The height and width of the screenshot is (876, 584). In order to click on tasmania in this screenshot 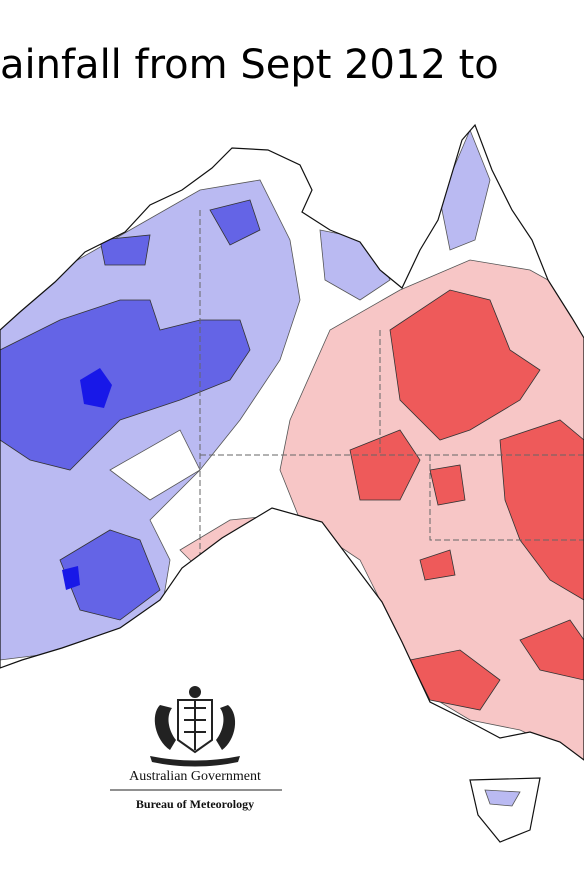, I will do `click(505, 810)`.